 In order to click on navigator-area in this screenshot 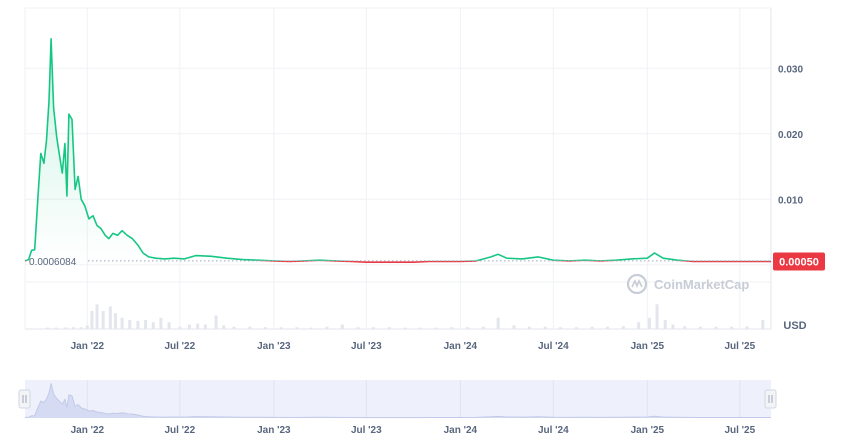, I will do `click(398, 400)`.